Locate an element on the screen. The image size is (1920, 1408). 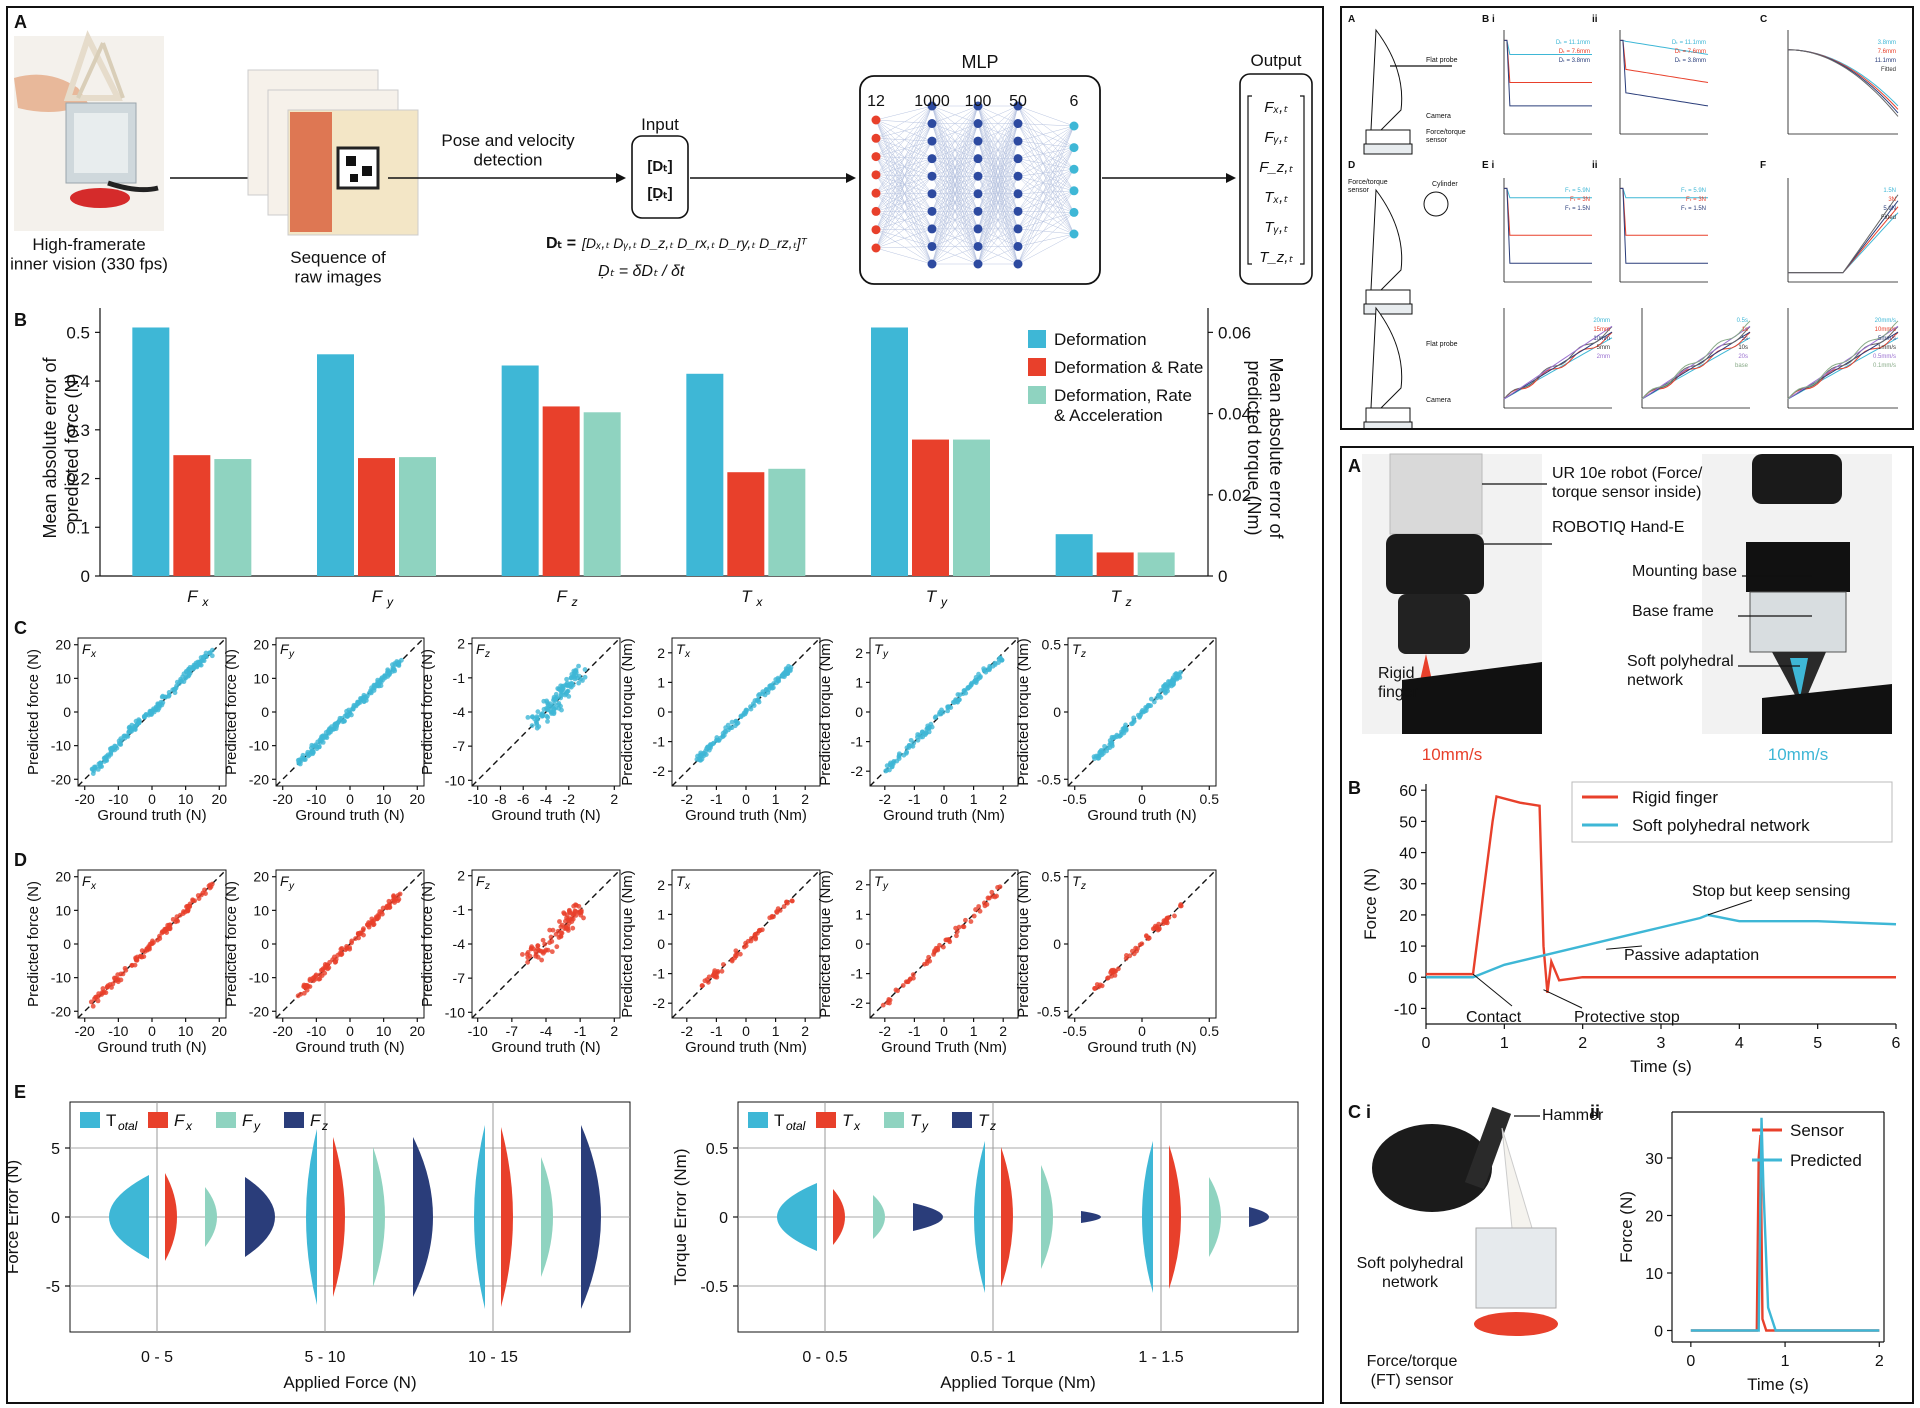
svg-text: Predicted torque (Nm) is located at coordinates (1023, 944).